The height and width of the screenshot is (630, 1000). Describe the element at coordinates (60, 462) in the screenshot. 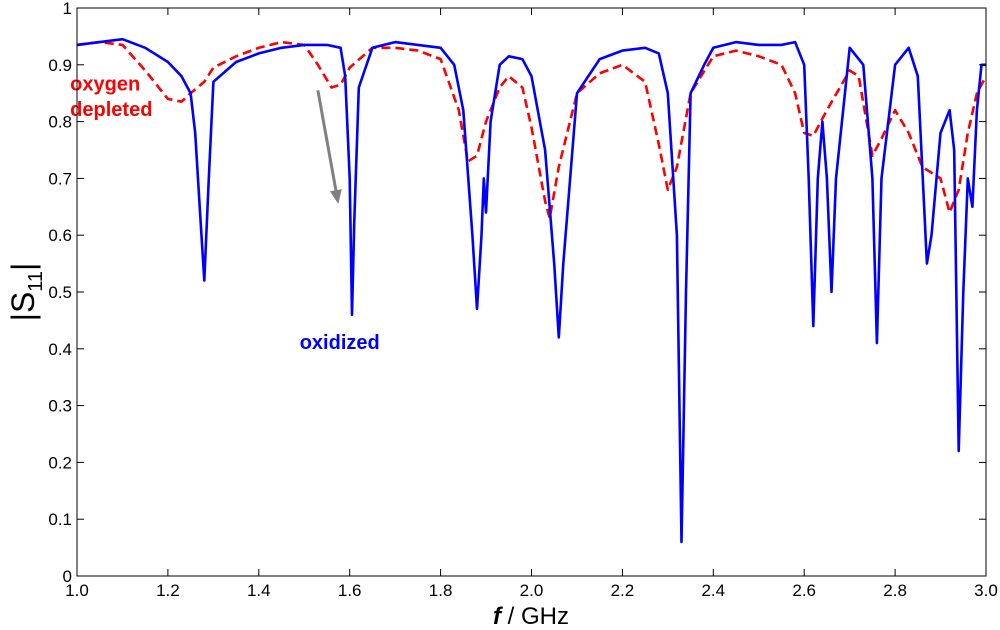

I see `y-tick-label: 0.2` at that location.